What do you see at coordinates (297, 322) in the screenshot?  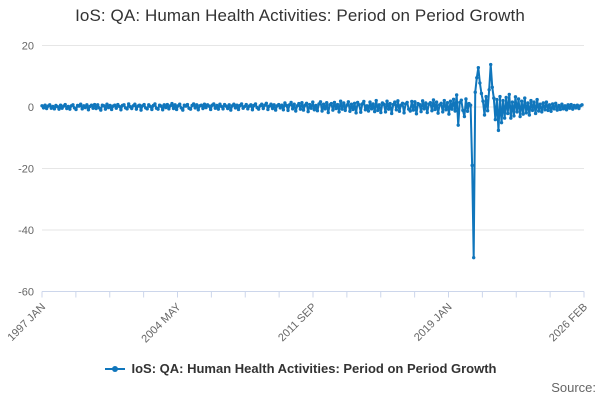 I see `svg-text: 2011 SEP` at bounding box center [297, 322].